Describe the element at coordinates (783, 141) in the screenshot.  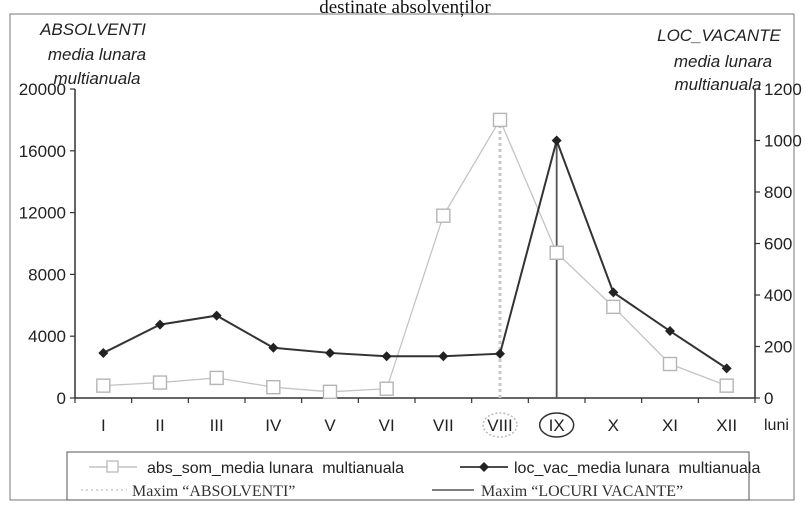
I see `right-tick-label: 1000` at that location.